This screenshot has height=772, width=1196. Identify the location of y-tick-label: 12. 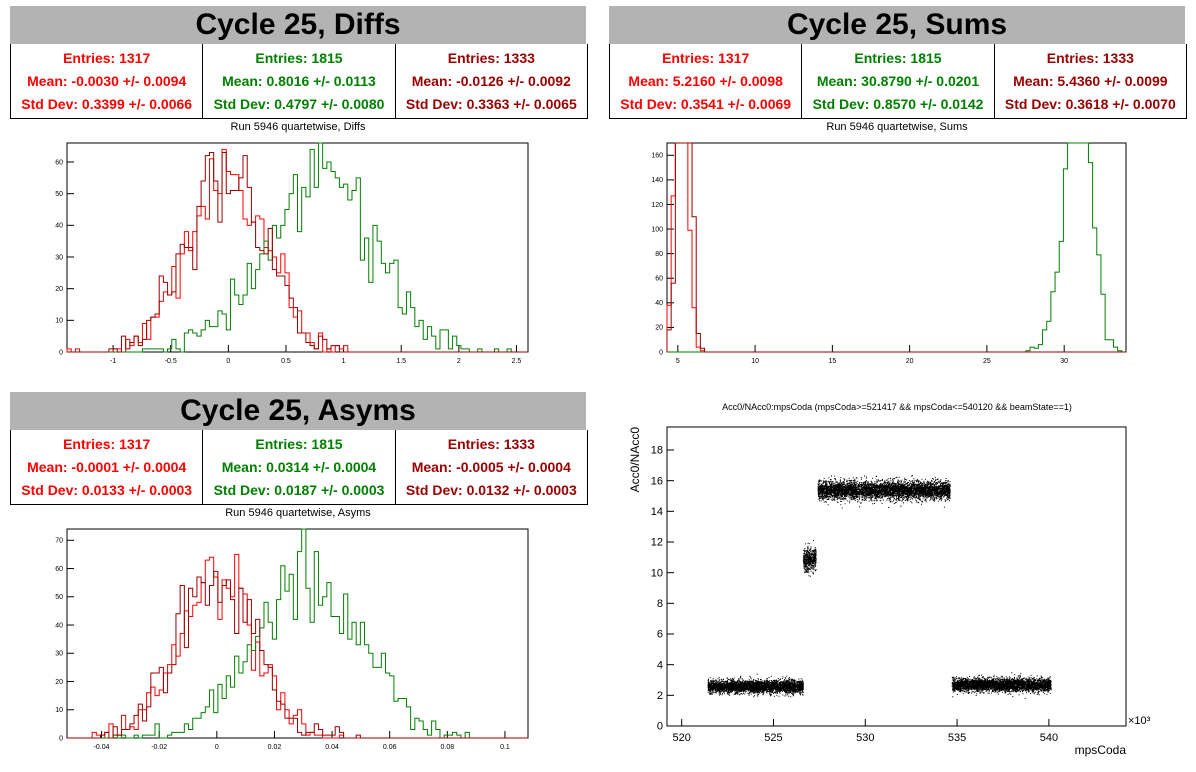
(657, 543).